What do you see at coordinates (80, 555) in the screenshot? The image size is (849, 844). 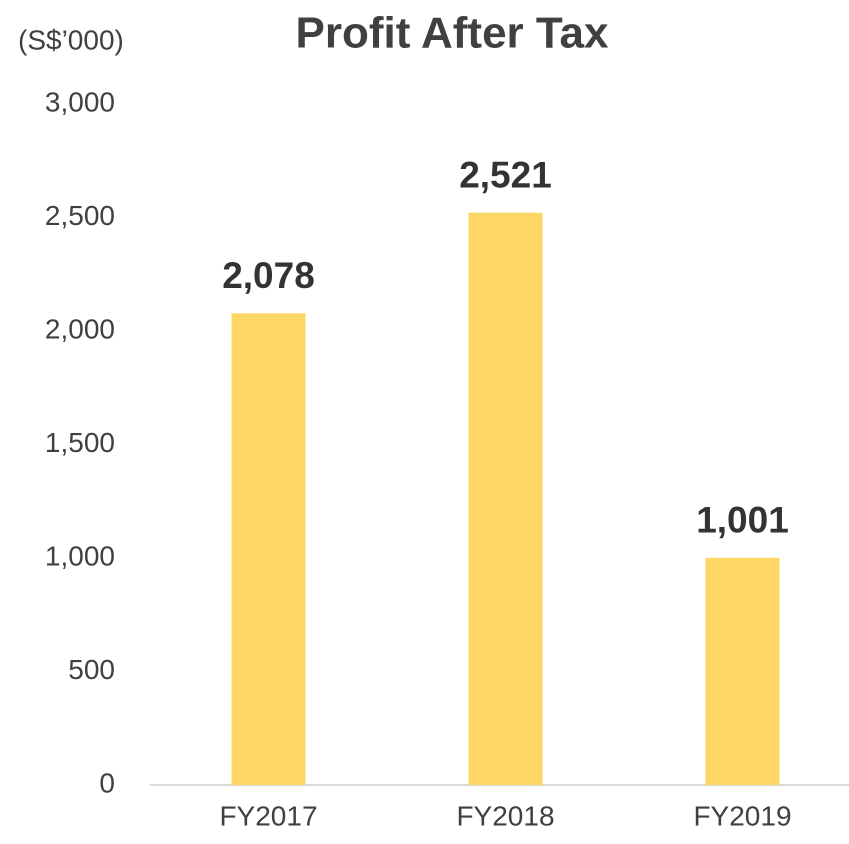 I see `y-tick-label: 1,000` at bounding box center [80, 555].